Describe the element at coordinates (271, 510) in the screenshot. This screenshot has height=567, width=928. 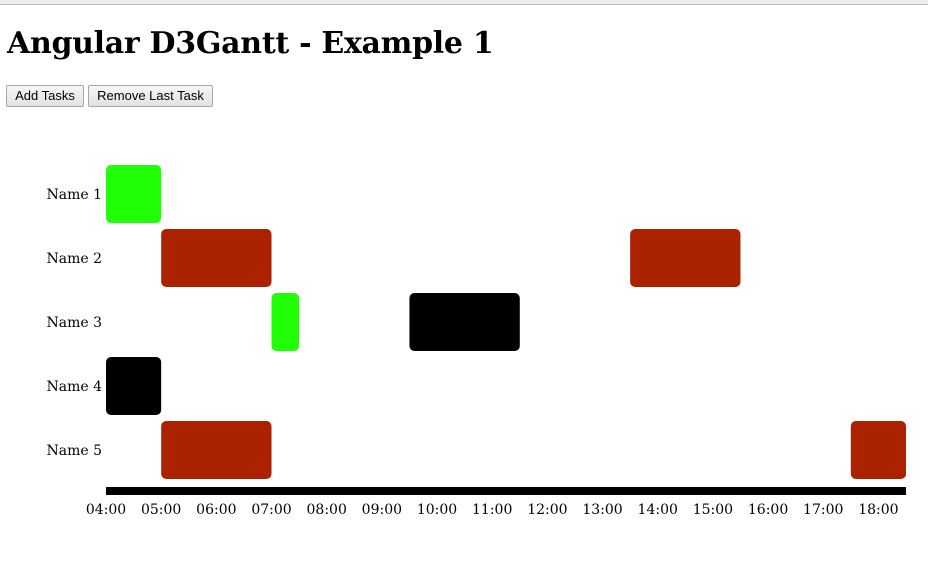
I see `x-tick-label: 07:00` at that location.